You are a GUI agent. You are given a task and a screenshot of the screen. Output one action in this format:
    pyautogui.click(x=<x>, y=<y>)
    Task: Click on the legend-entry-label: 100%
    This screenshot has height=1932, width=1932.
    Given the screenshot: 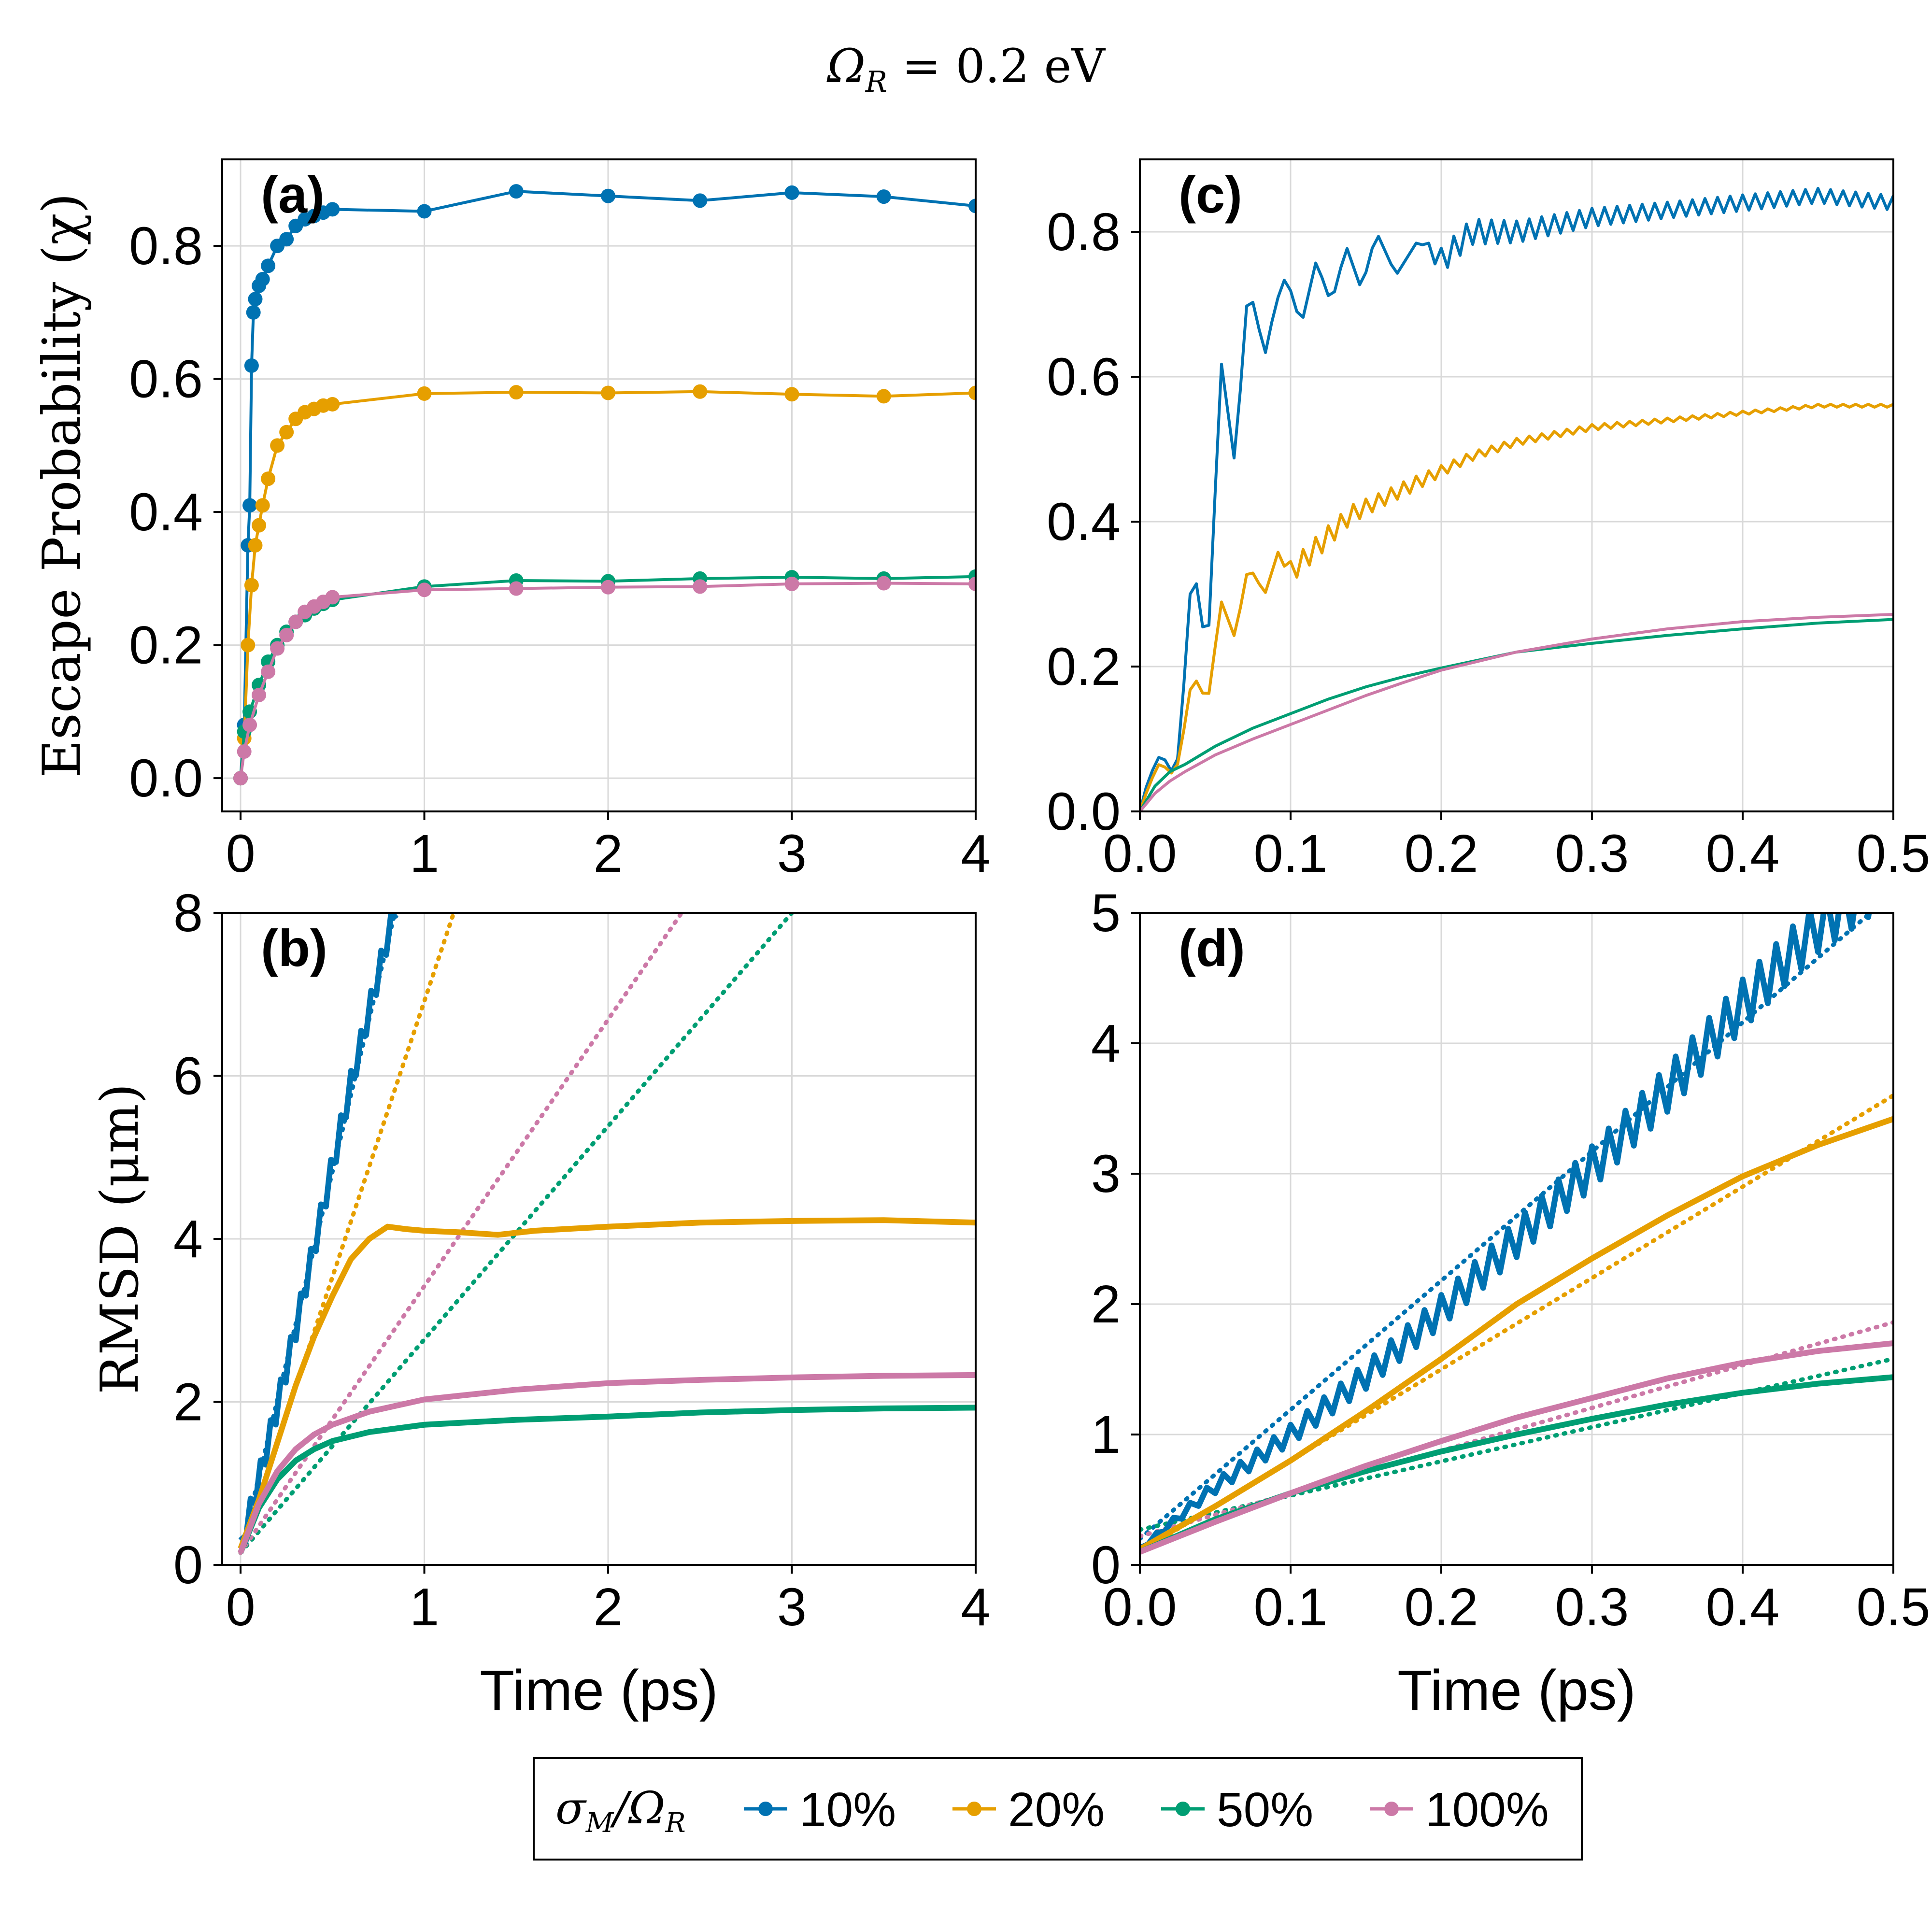 What is the action you would take?
    pyautogui.click(x=1487, y=1810)
    